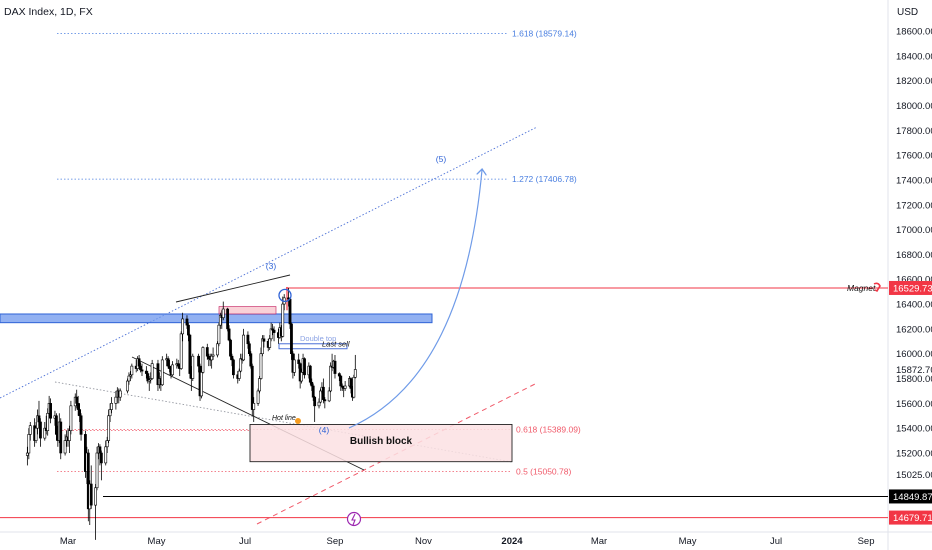 The width and height of the screenshot is (932, 550). Describe the element at coordinates (914, 370) in the screenshot. I see `y-tick-label: 15872.70` at that location.